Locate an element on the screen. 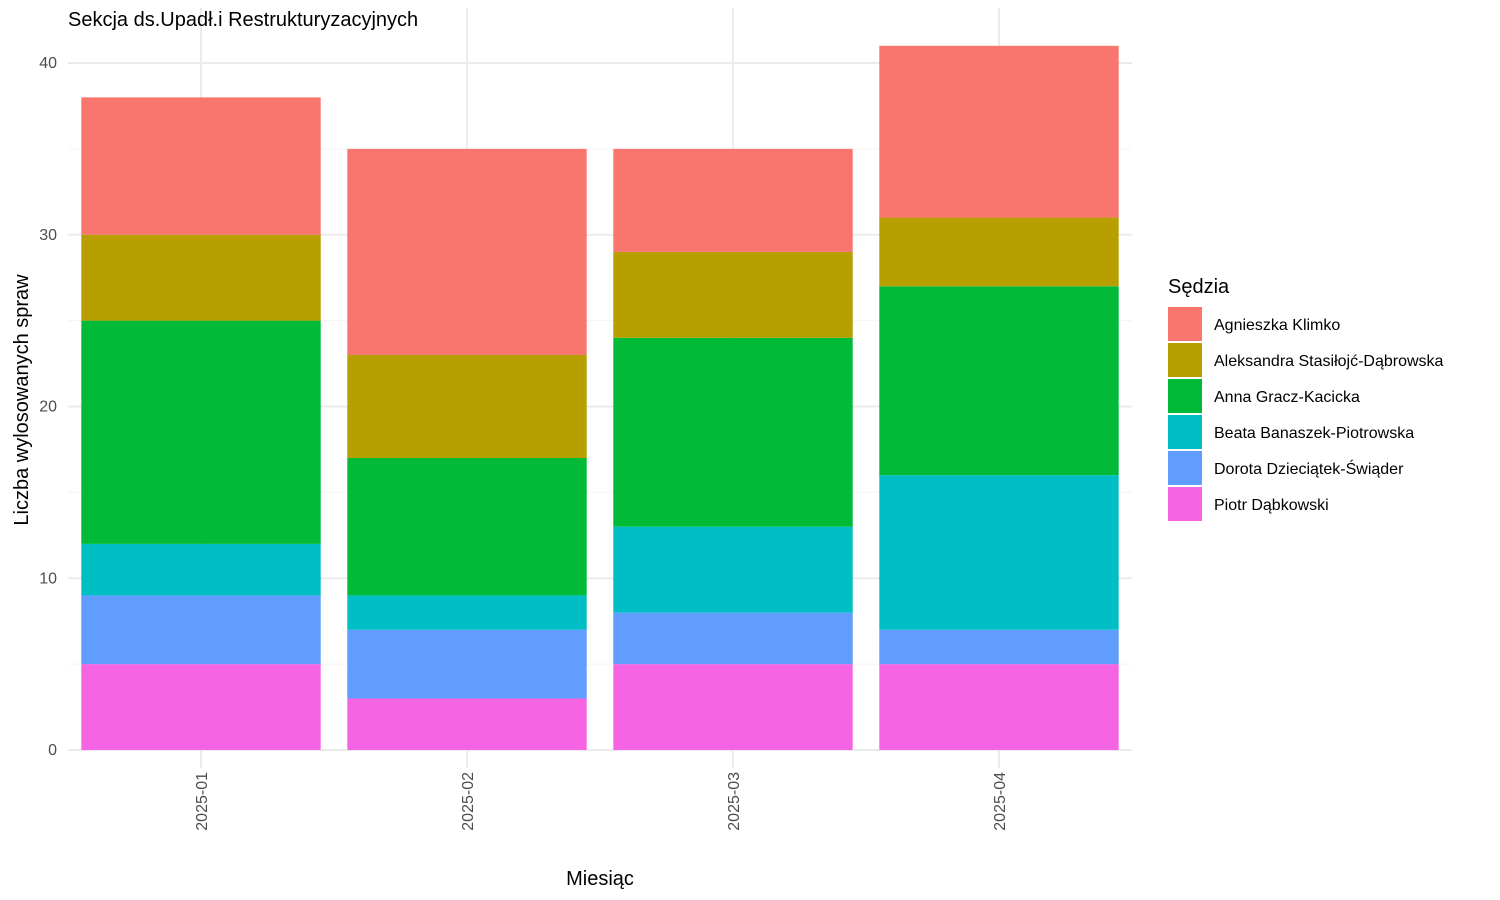 This screenshot has width=1500, height=900. y-tick-label: 0 is located at coordinates (52, 750).